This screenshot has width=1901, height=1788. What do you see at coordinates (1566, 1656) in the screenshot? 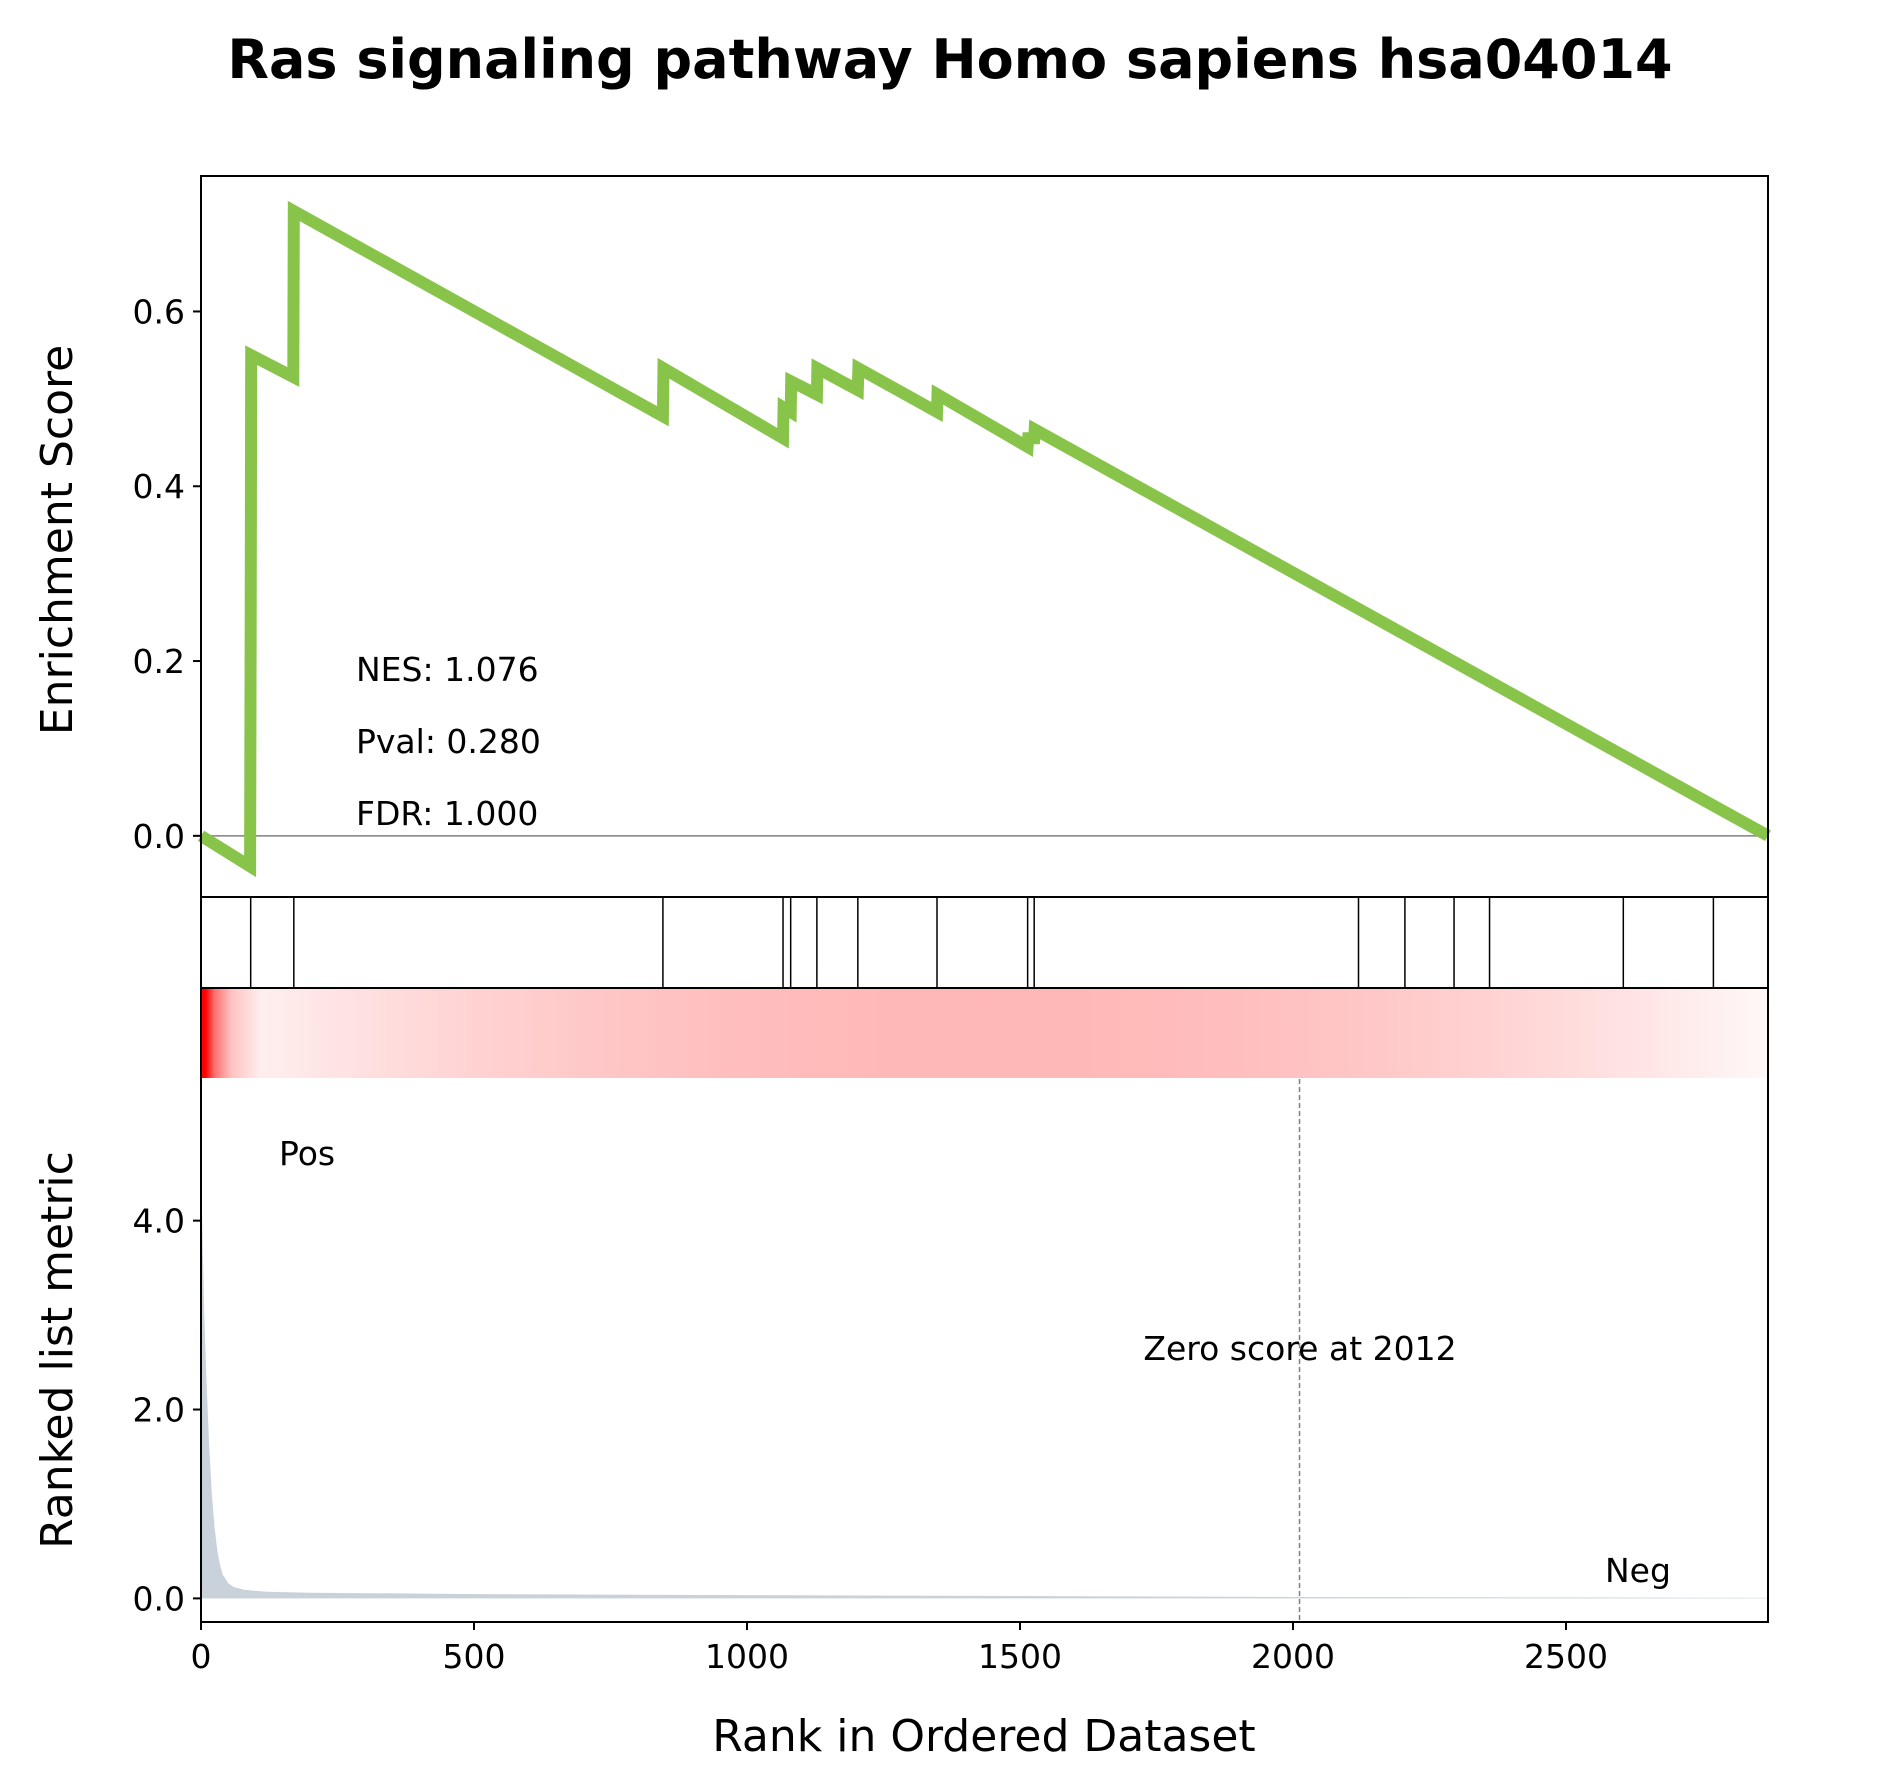
I see `x-tick-label: 2500` at bounding box center [1566, 1656].